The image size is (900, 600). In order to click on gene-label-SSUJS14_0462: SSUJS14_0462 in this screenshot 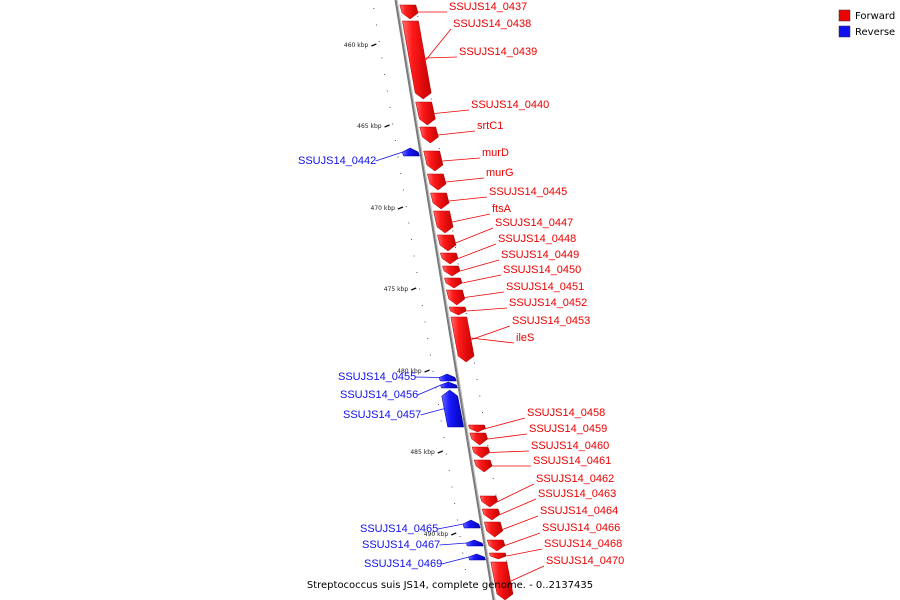, I will do `click(575, 479)`.